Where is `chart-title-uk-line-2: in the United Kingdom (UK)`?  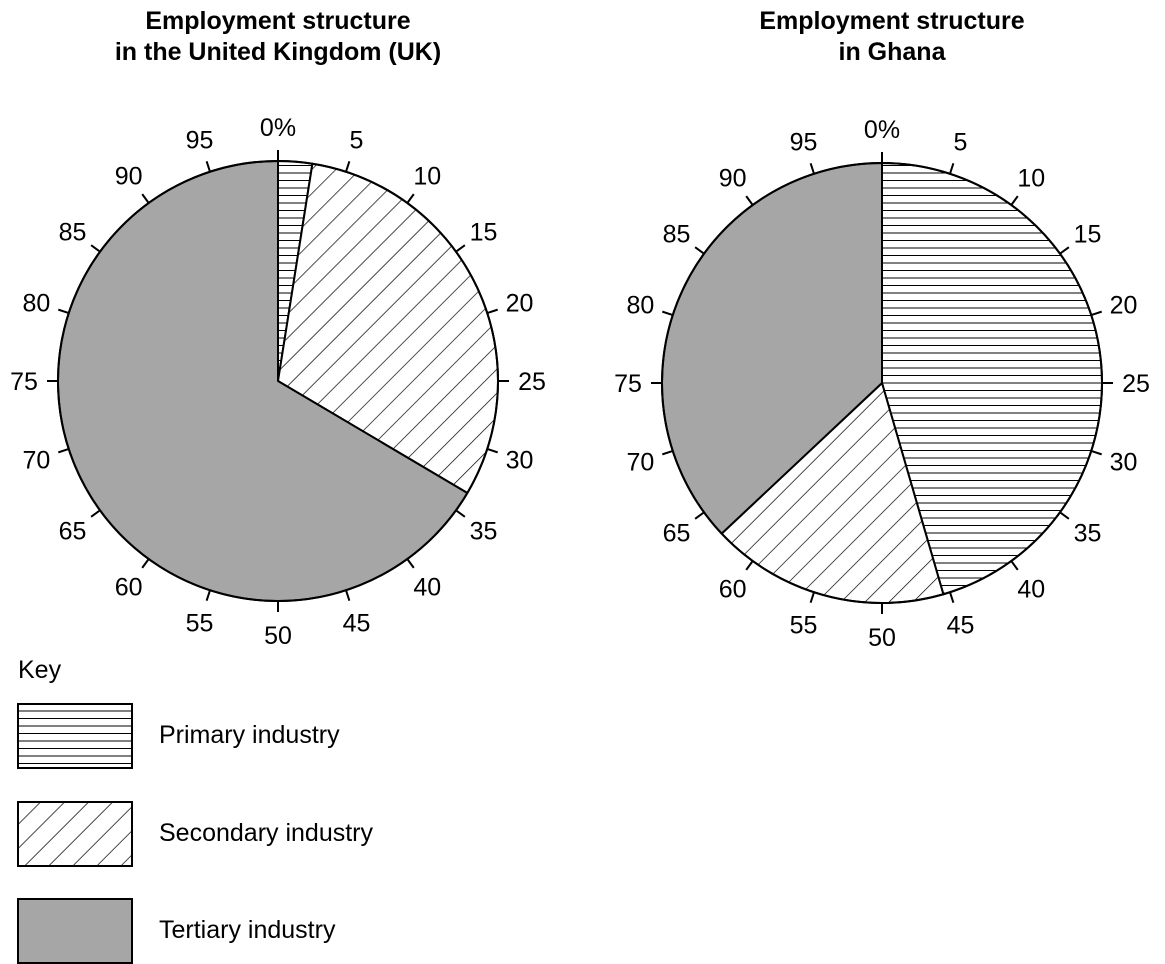 chart-title-uk-line-2: in the United Kingdom (UK) is located at coordinates (278, 52).